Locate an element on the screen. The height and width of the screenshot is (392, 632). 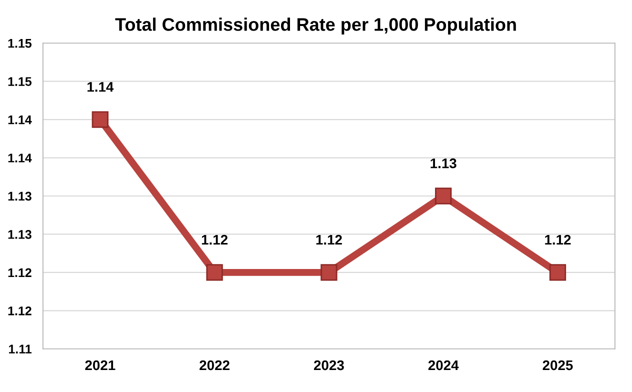
x-tick-label: 2025 is located at coordinates (557, 365).